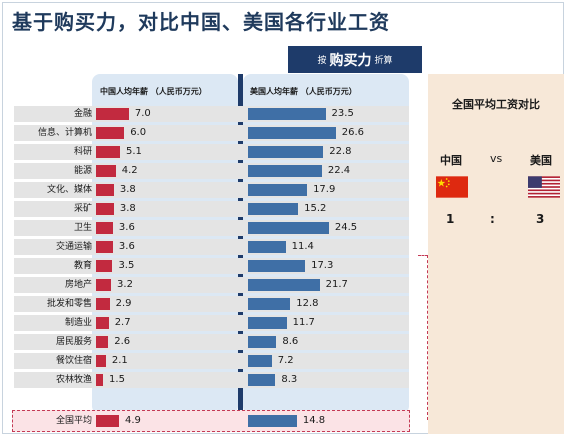  What do you see at coordinates (122, 322) in the screenshot?
I see `china-value-label: 2.7` at bounding box center [122, 322].